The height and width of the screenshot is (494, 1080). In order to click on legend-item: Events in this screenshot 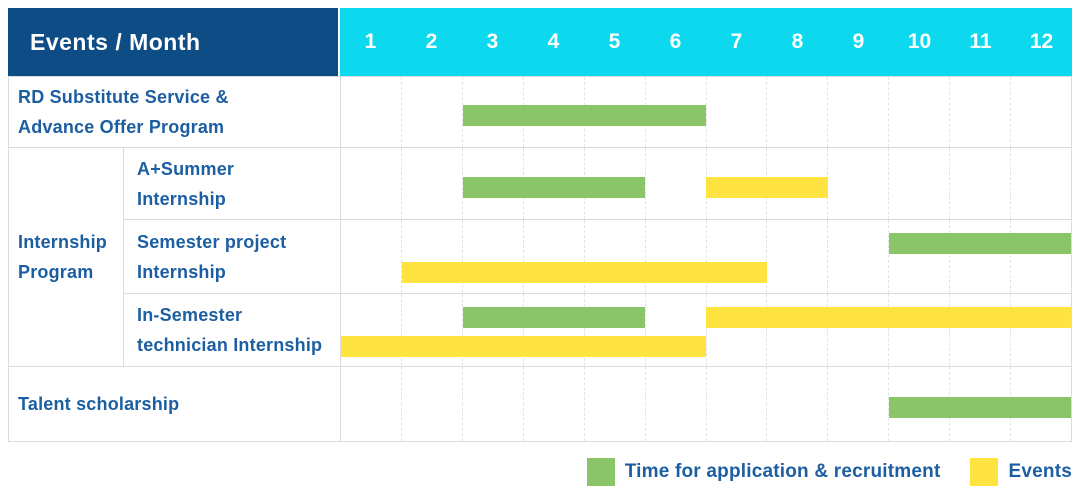, I will do `click(1021, 472)`.